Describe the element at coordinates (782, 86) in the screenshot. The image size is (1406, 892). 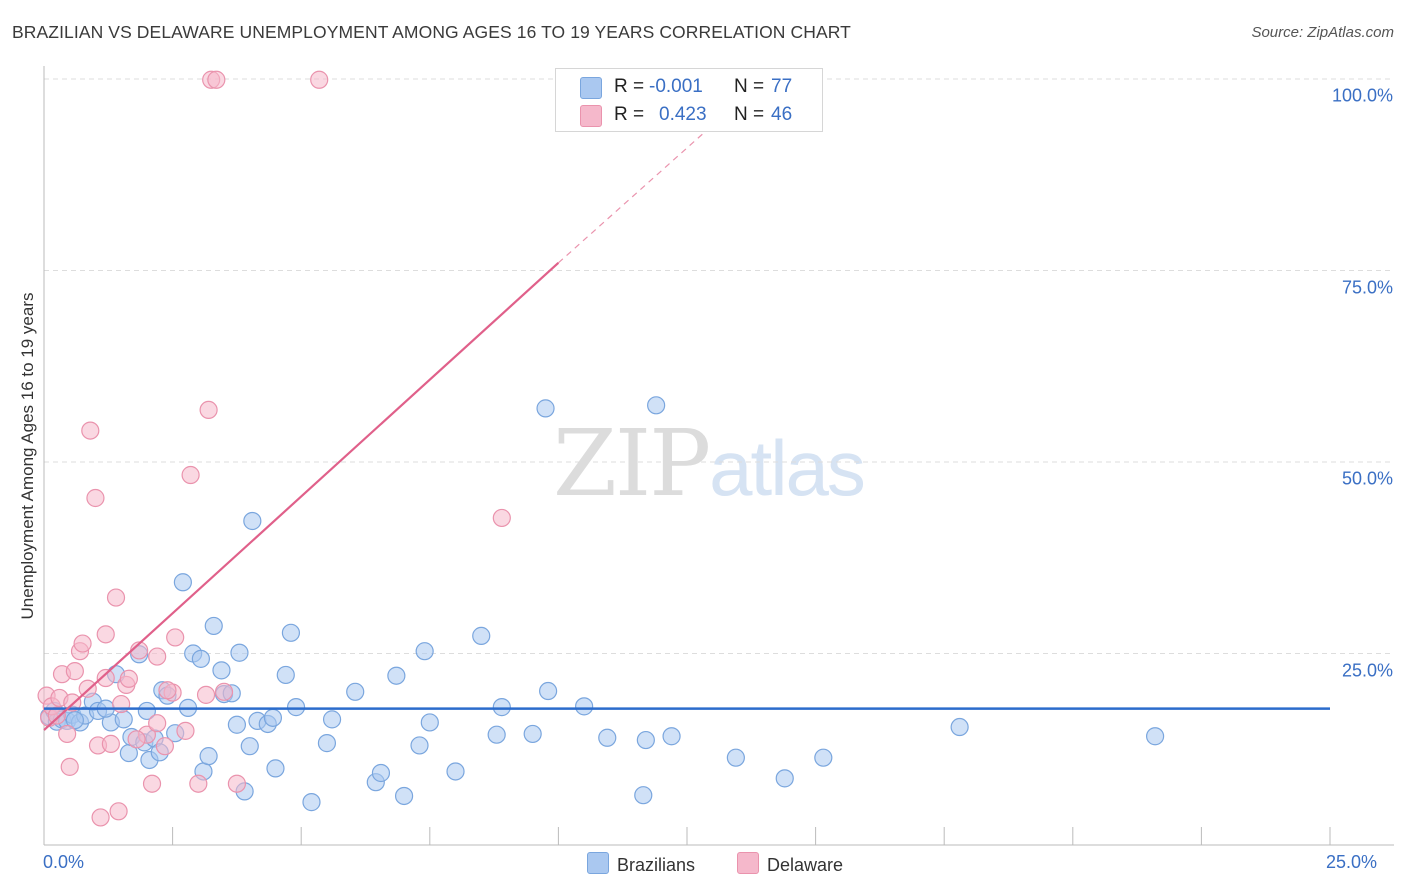
I see `stats-n-value: 77` at that location.